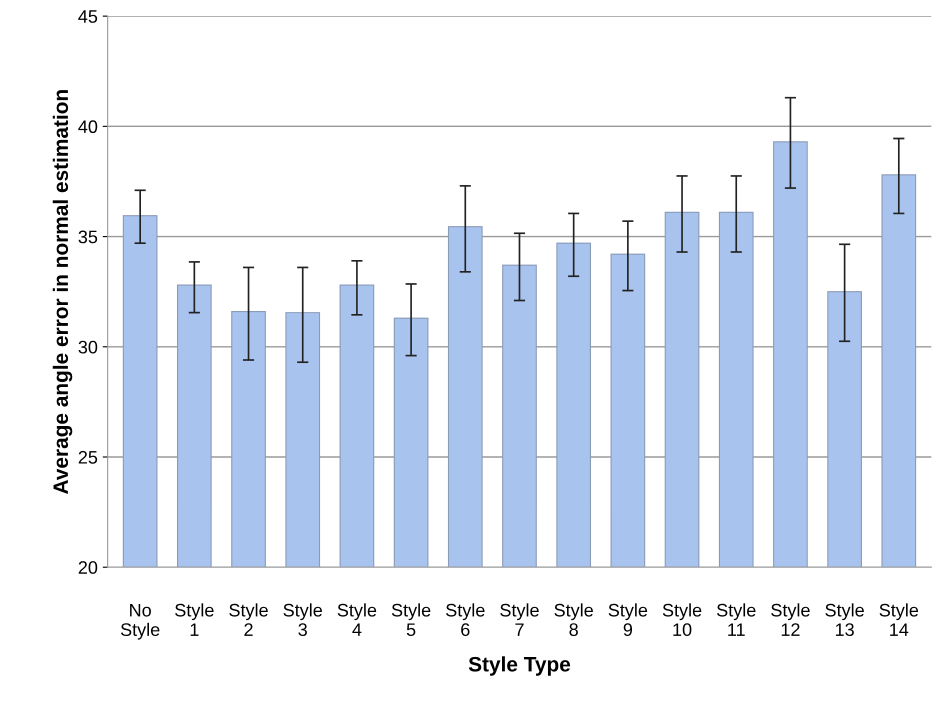 The height and width of the screenshot is (702, 936). Describe the element at coordinates (573, 619) in the screenshot. I see `x-tick-label: Style 8` at that location.